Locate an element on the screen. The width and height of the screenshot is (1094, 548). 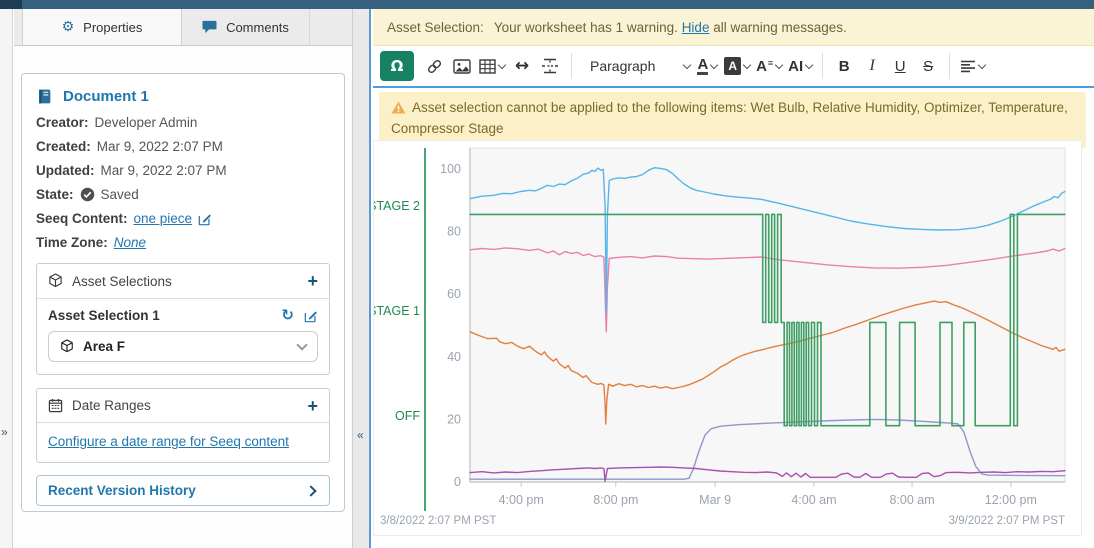
asset-dropdown: Area F is located at coordinates (183, 346).